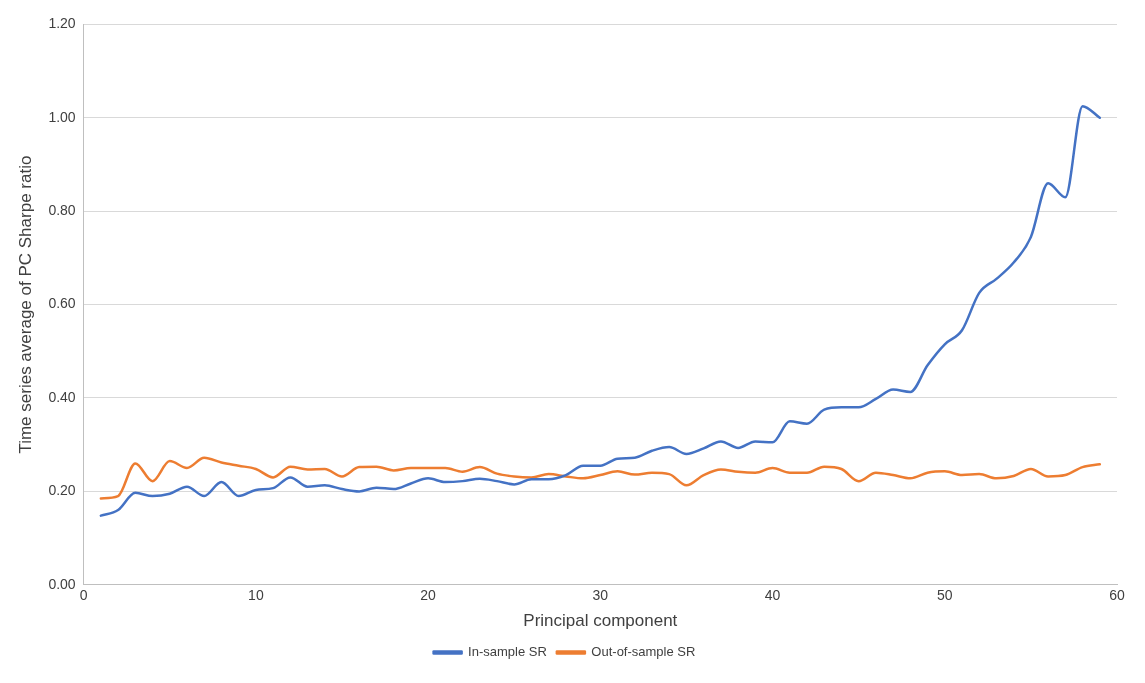 This screenshot has width=1145, height=683. I want to click on y-tick-label: 0.20, so click(62, 490).